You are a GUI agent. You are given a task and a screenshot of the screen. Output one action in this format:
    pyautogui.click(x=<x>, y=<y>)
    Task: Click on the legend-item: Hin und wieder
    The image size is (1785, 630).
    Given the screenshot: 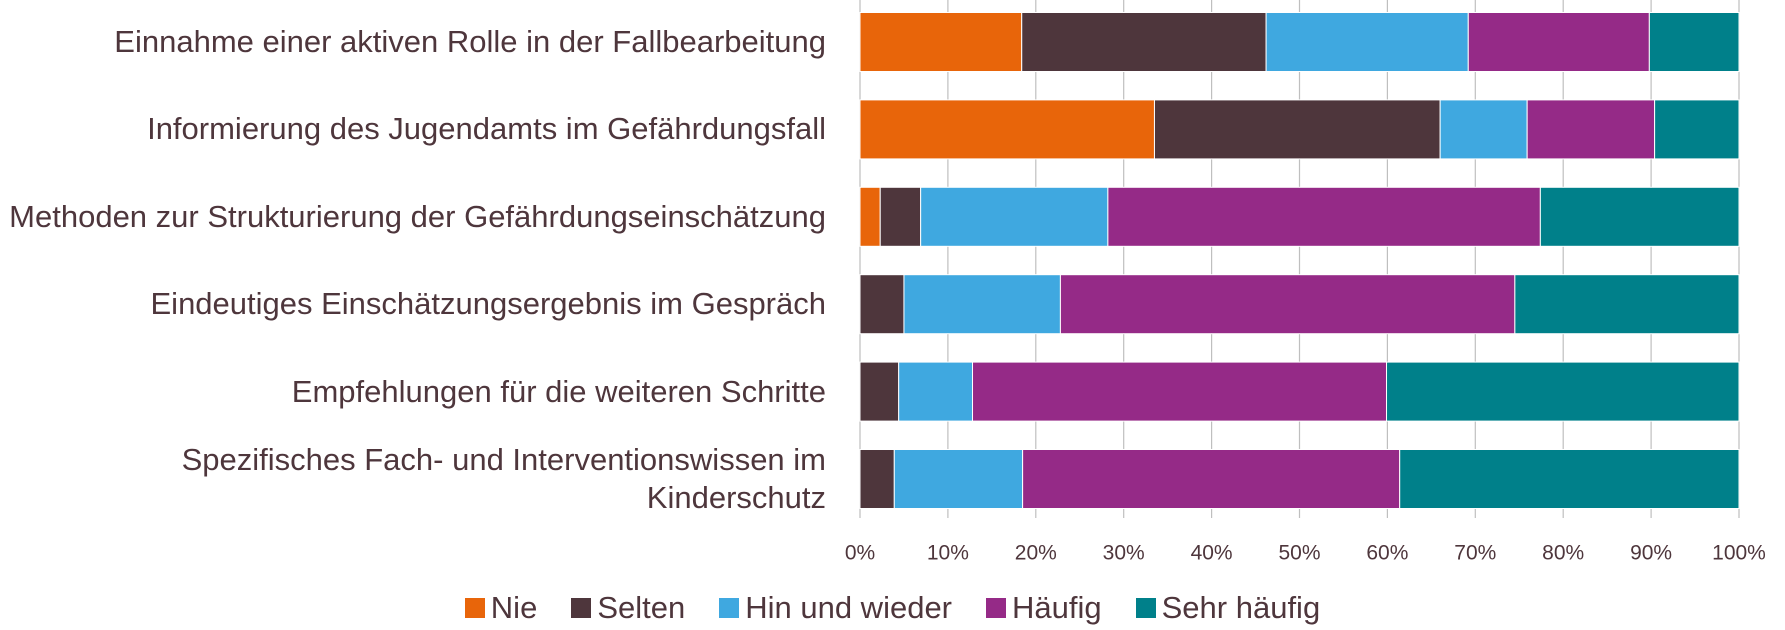 What is the action you would take?
    pyautogui.click(x=835, y=608)
    